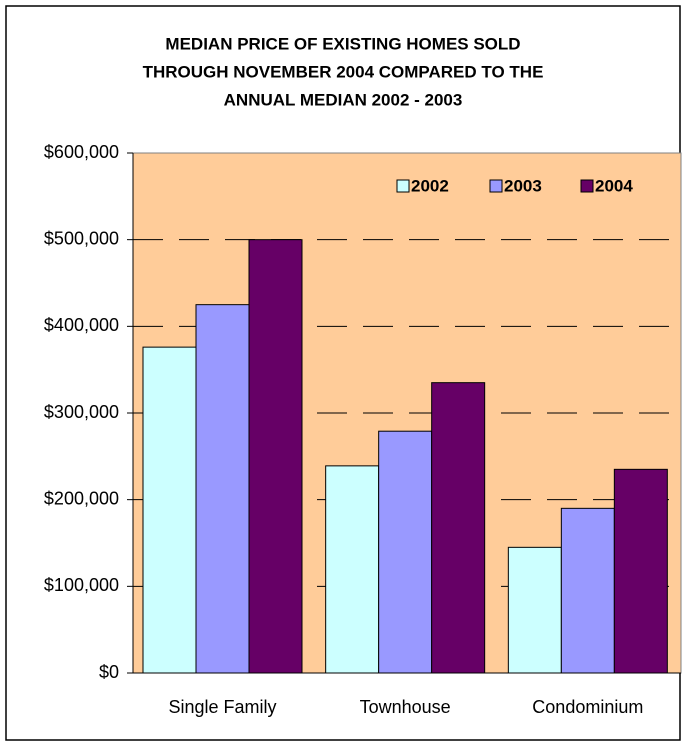  What do you see at coordinates (81, 325) in the screenshot?
I see `y-tick-label: $400,000` at bounding box center [81, 325].